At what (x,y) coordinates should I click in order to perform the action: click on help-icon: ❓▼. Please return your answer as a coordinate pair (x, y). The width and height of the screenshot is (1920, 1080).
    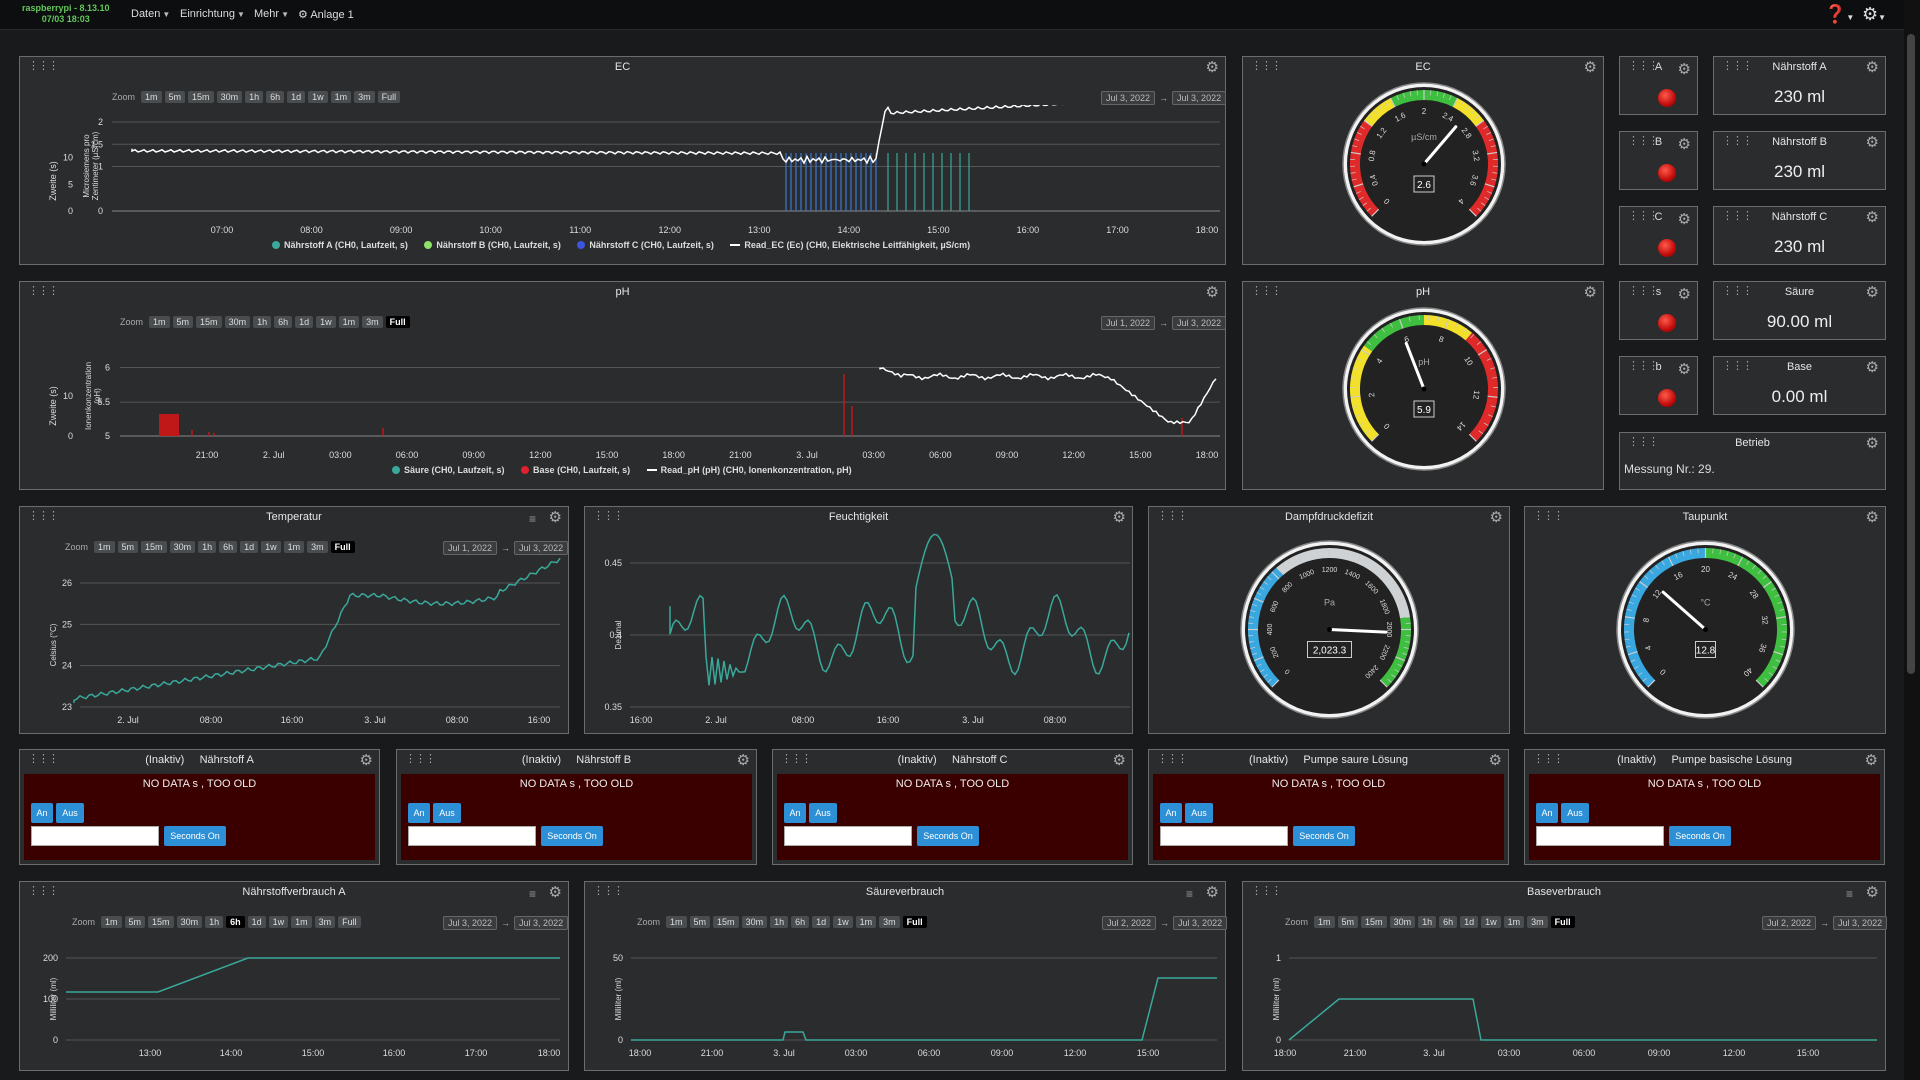
    Looking at the image, I should click on (1839, 14).